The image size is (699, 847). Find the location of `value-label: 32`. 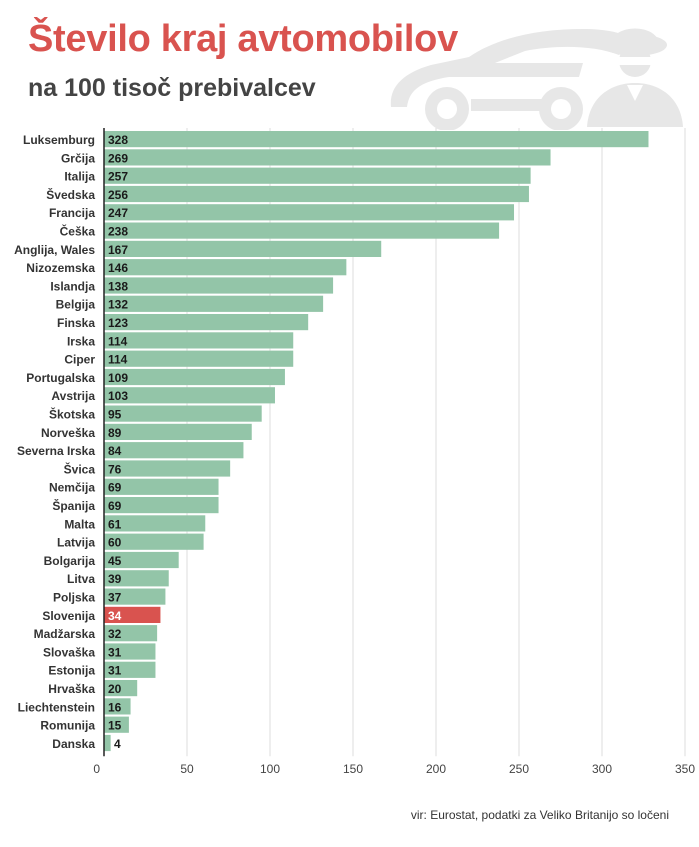

value-label: 32 is located at coordinates (115, 634).